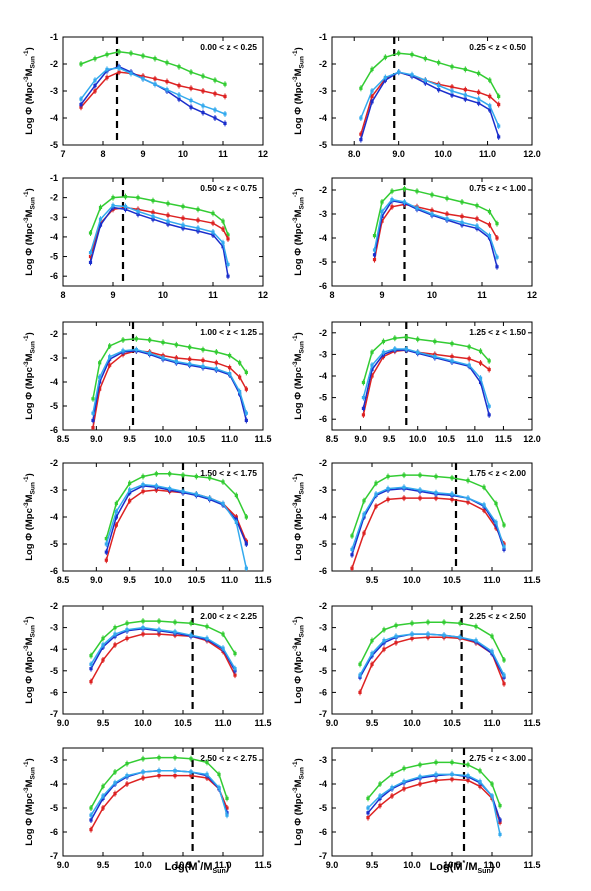 The height and width of the screenshot is (891, 591). I want to click on y-axis-label: Log Φ (Mpc-3MSun-1), so click(30, 660).